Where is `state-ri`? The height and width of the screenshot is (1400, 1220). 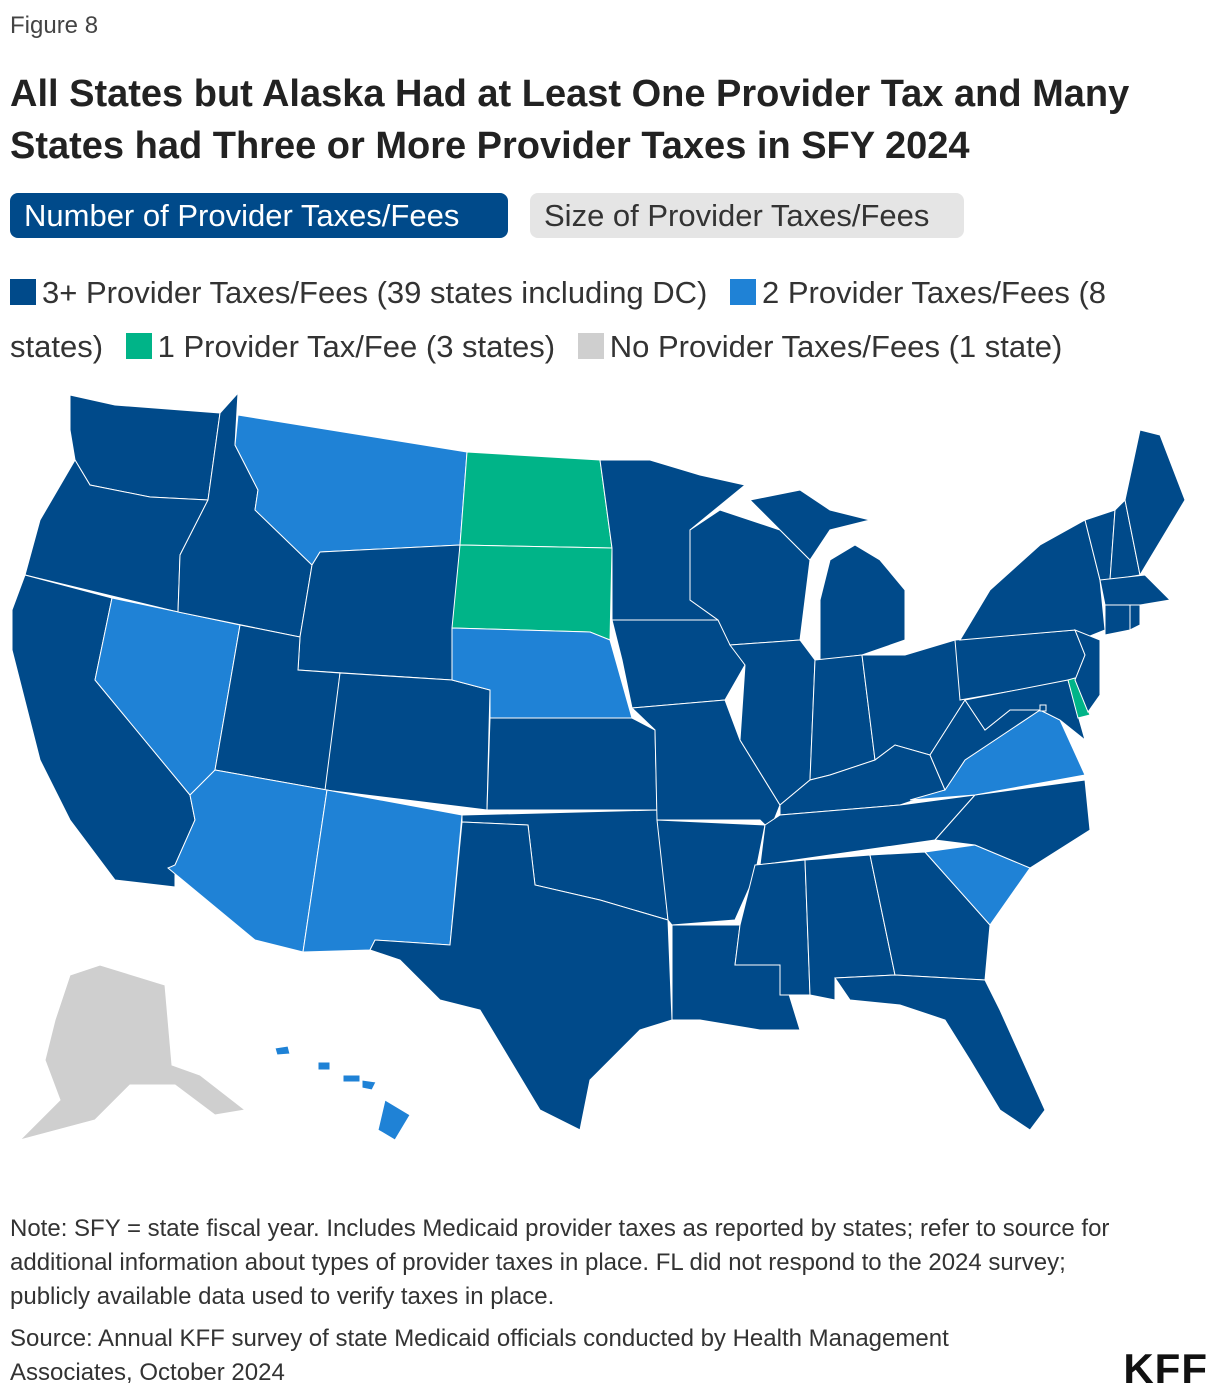 state-ri is located at coordinates (1135, 617).